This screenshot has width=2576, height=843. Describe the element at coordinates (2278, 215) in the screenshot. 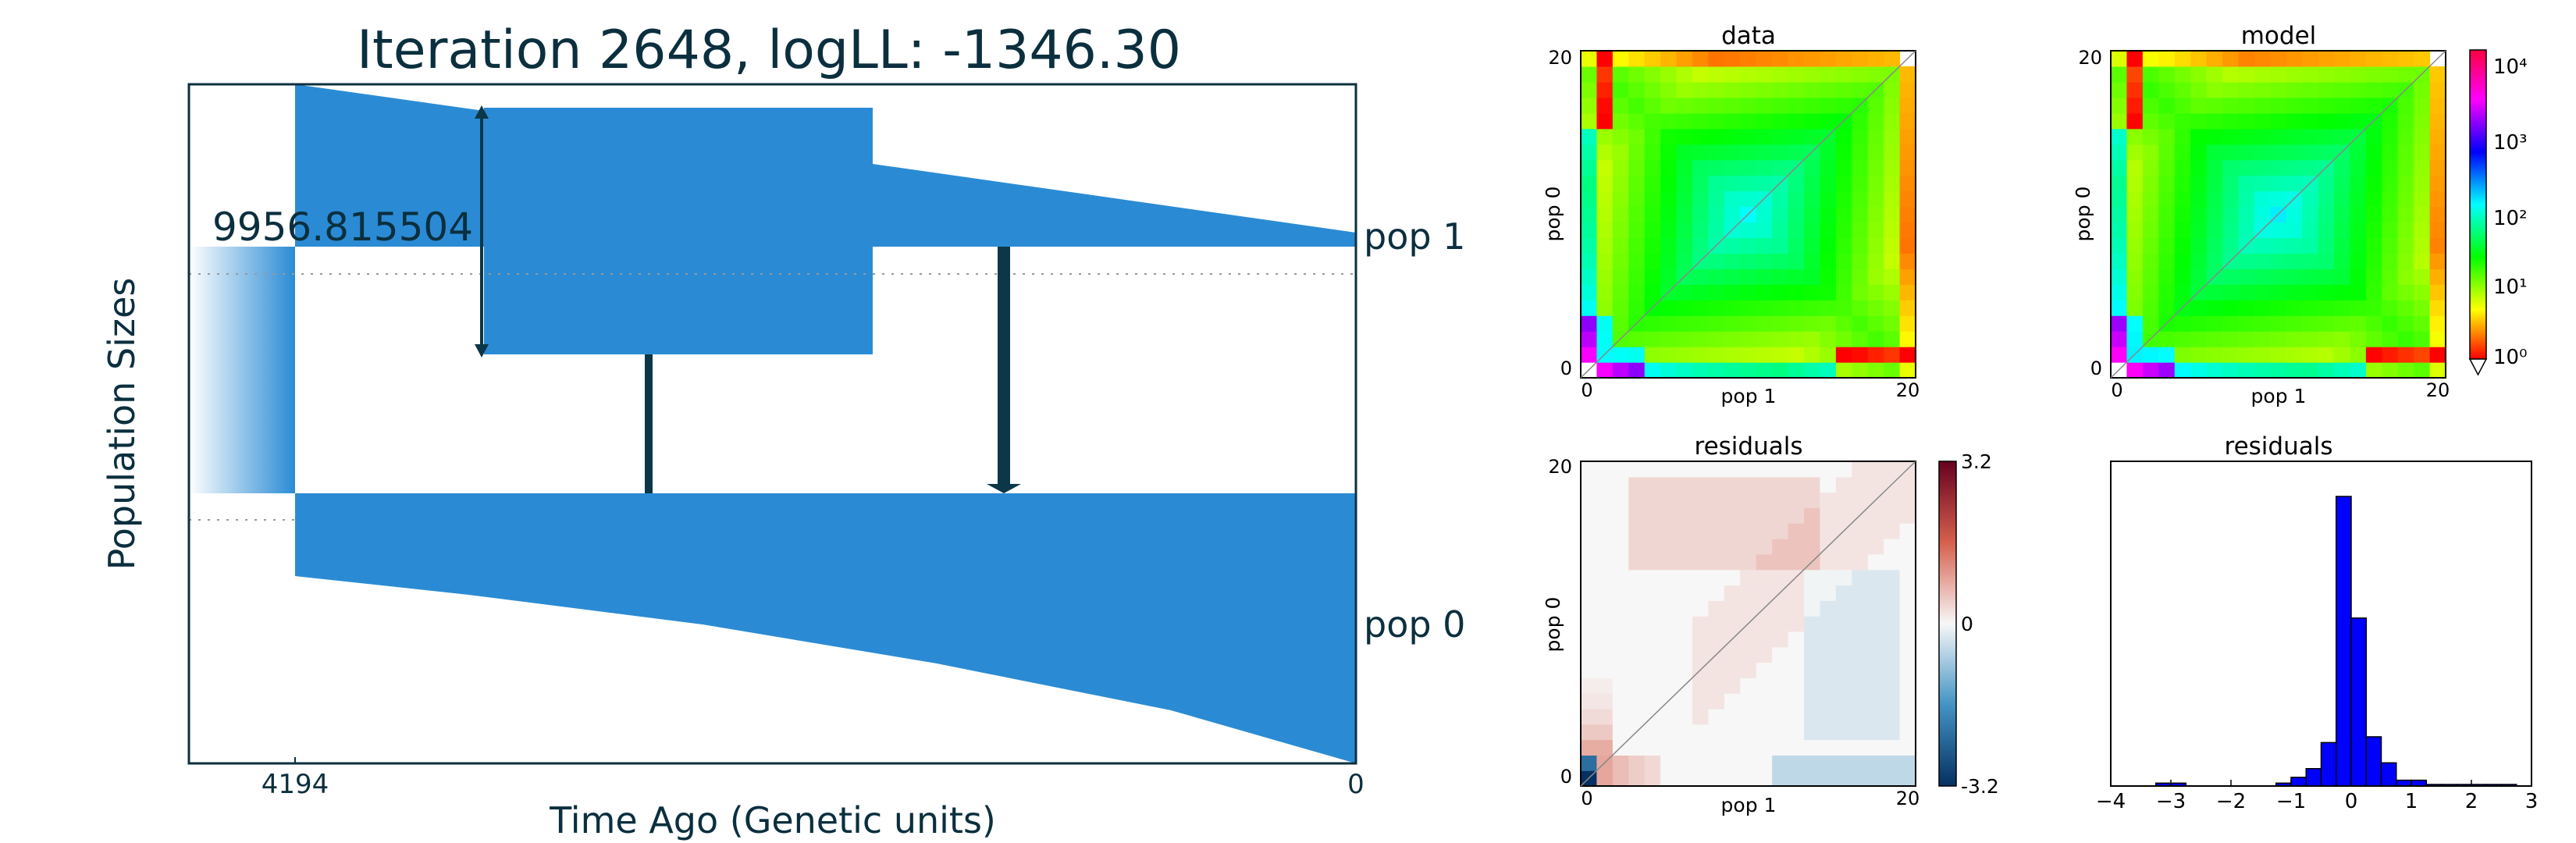

I see `model-heatmap-diagonal` at that location.